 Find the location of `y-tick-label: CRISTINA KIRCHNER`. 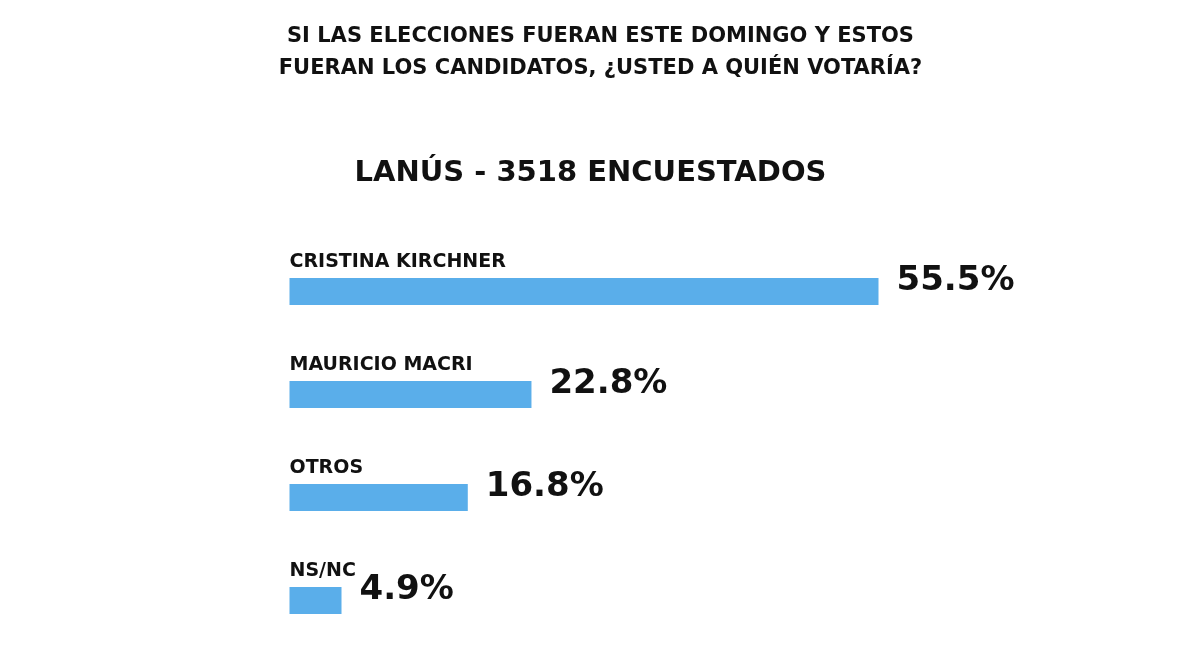

y-tick-label: CRISTINA KIRCHNER is located at coordinates (398, 259).